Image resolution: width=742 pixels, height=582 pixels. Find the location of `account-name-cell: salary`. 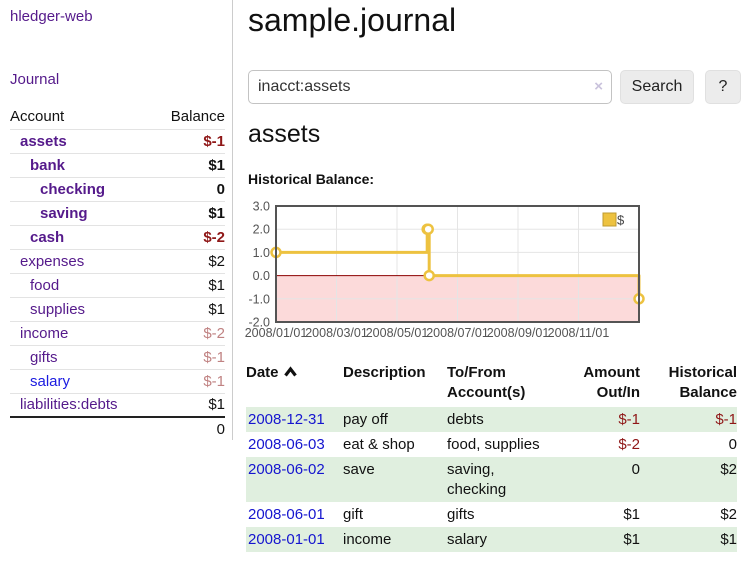

account-name-cell: salary is located at coordinates (81, 380).